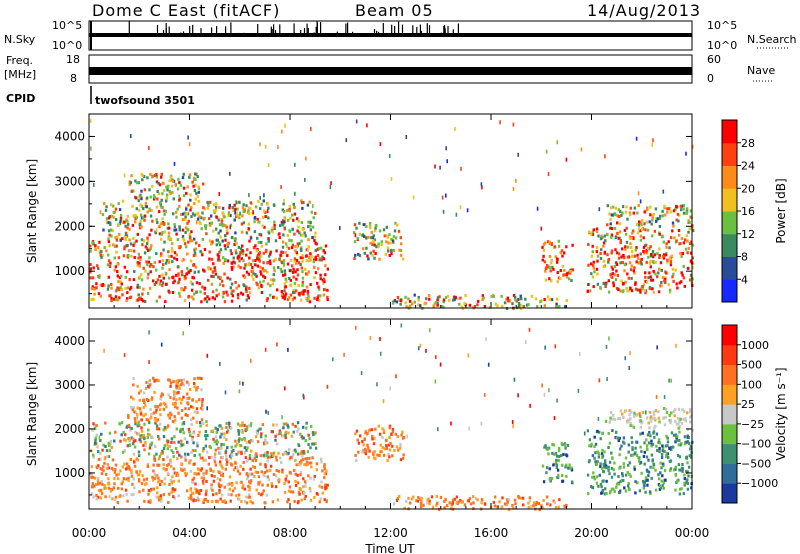 The image size is (800, 554). I want to click on colorbar-swatch, so click(729, 132).